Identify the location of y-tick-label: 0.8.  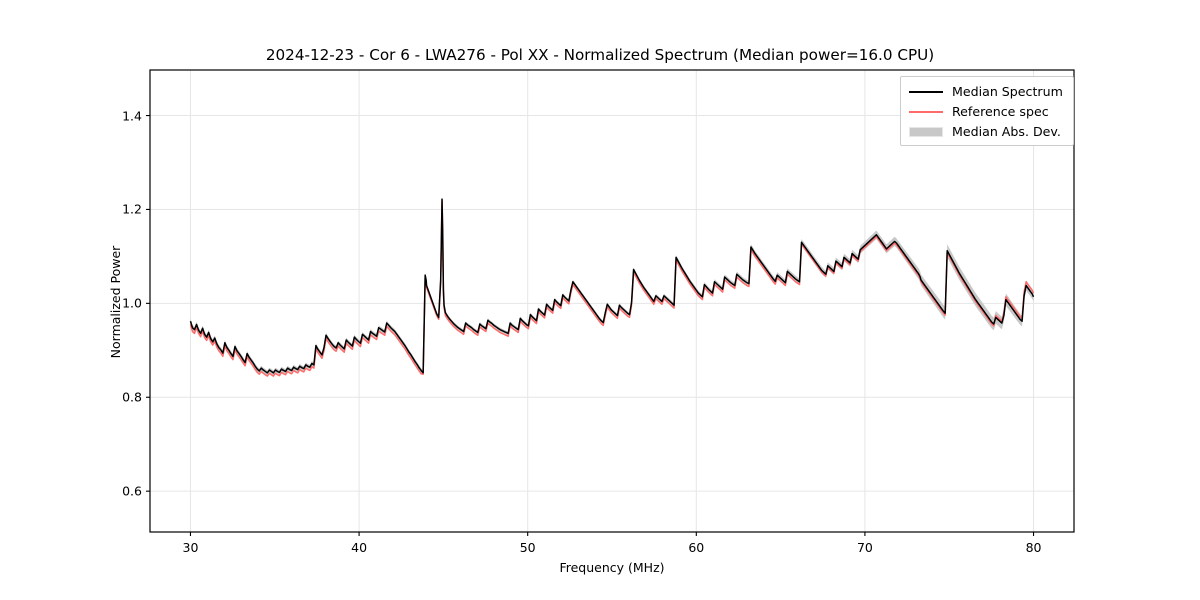
(132, 397).